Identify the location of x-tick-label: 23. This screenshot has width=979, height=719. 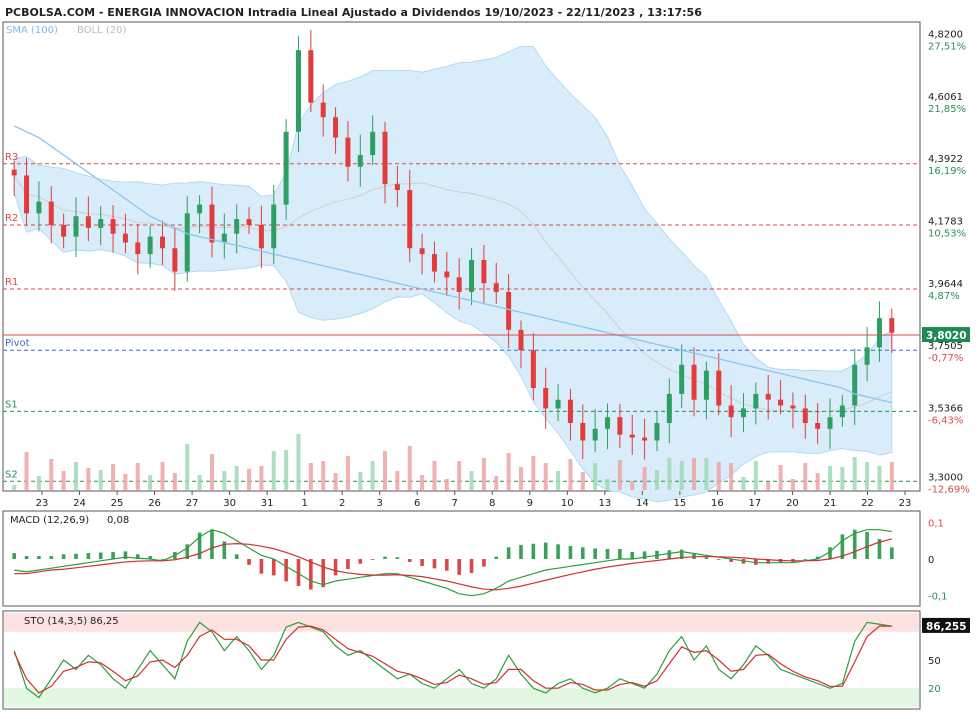
(42, 503).